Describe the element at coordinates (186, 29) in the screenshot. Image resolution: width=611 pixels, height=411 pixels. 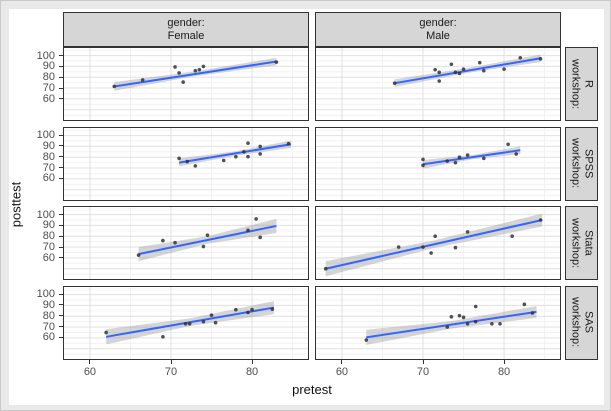
I see `facet-col-strip-female: gender: Female` at that location.